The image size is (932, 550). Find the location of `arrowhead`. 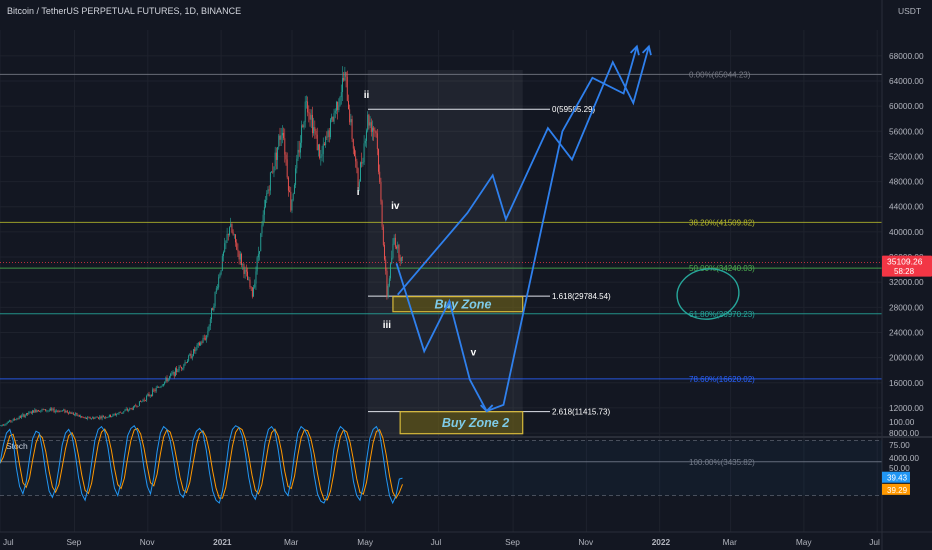

arrowhead is located at coordinates (646, 50).